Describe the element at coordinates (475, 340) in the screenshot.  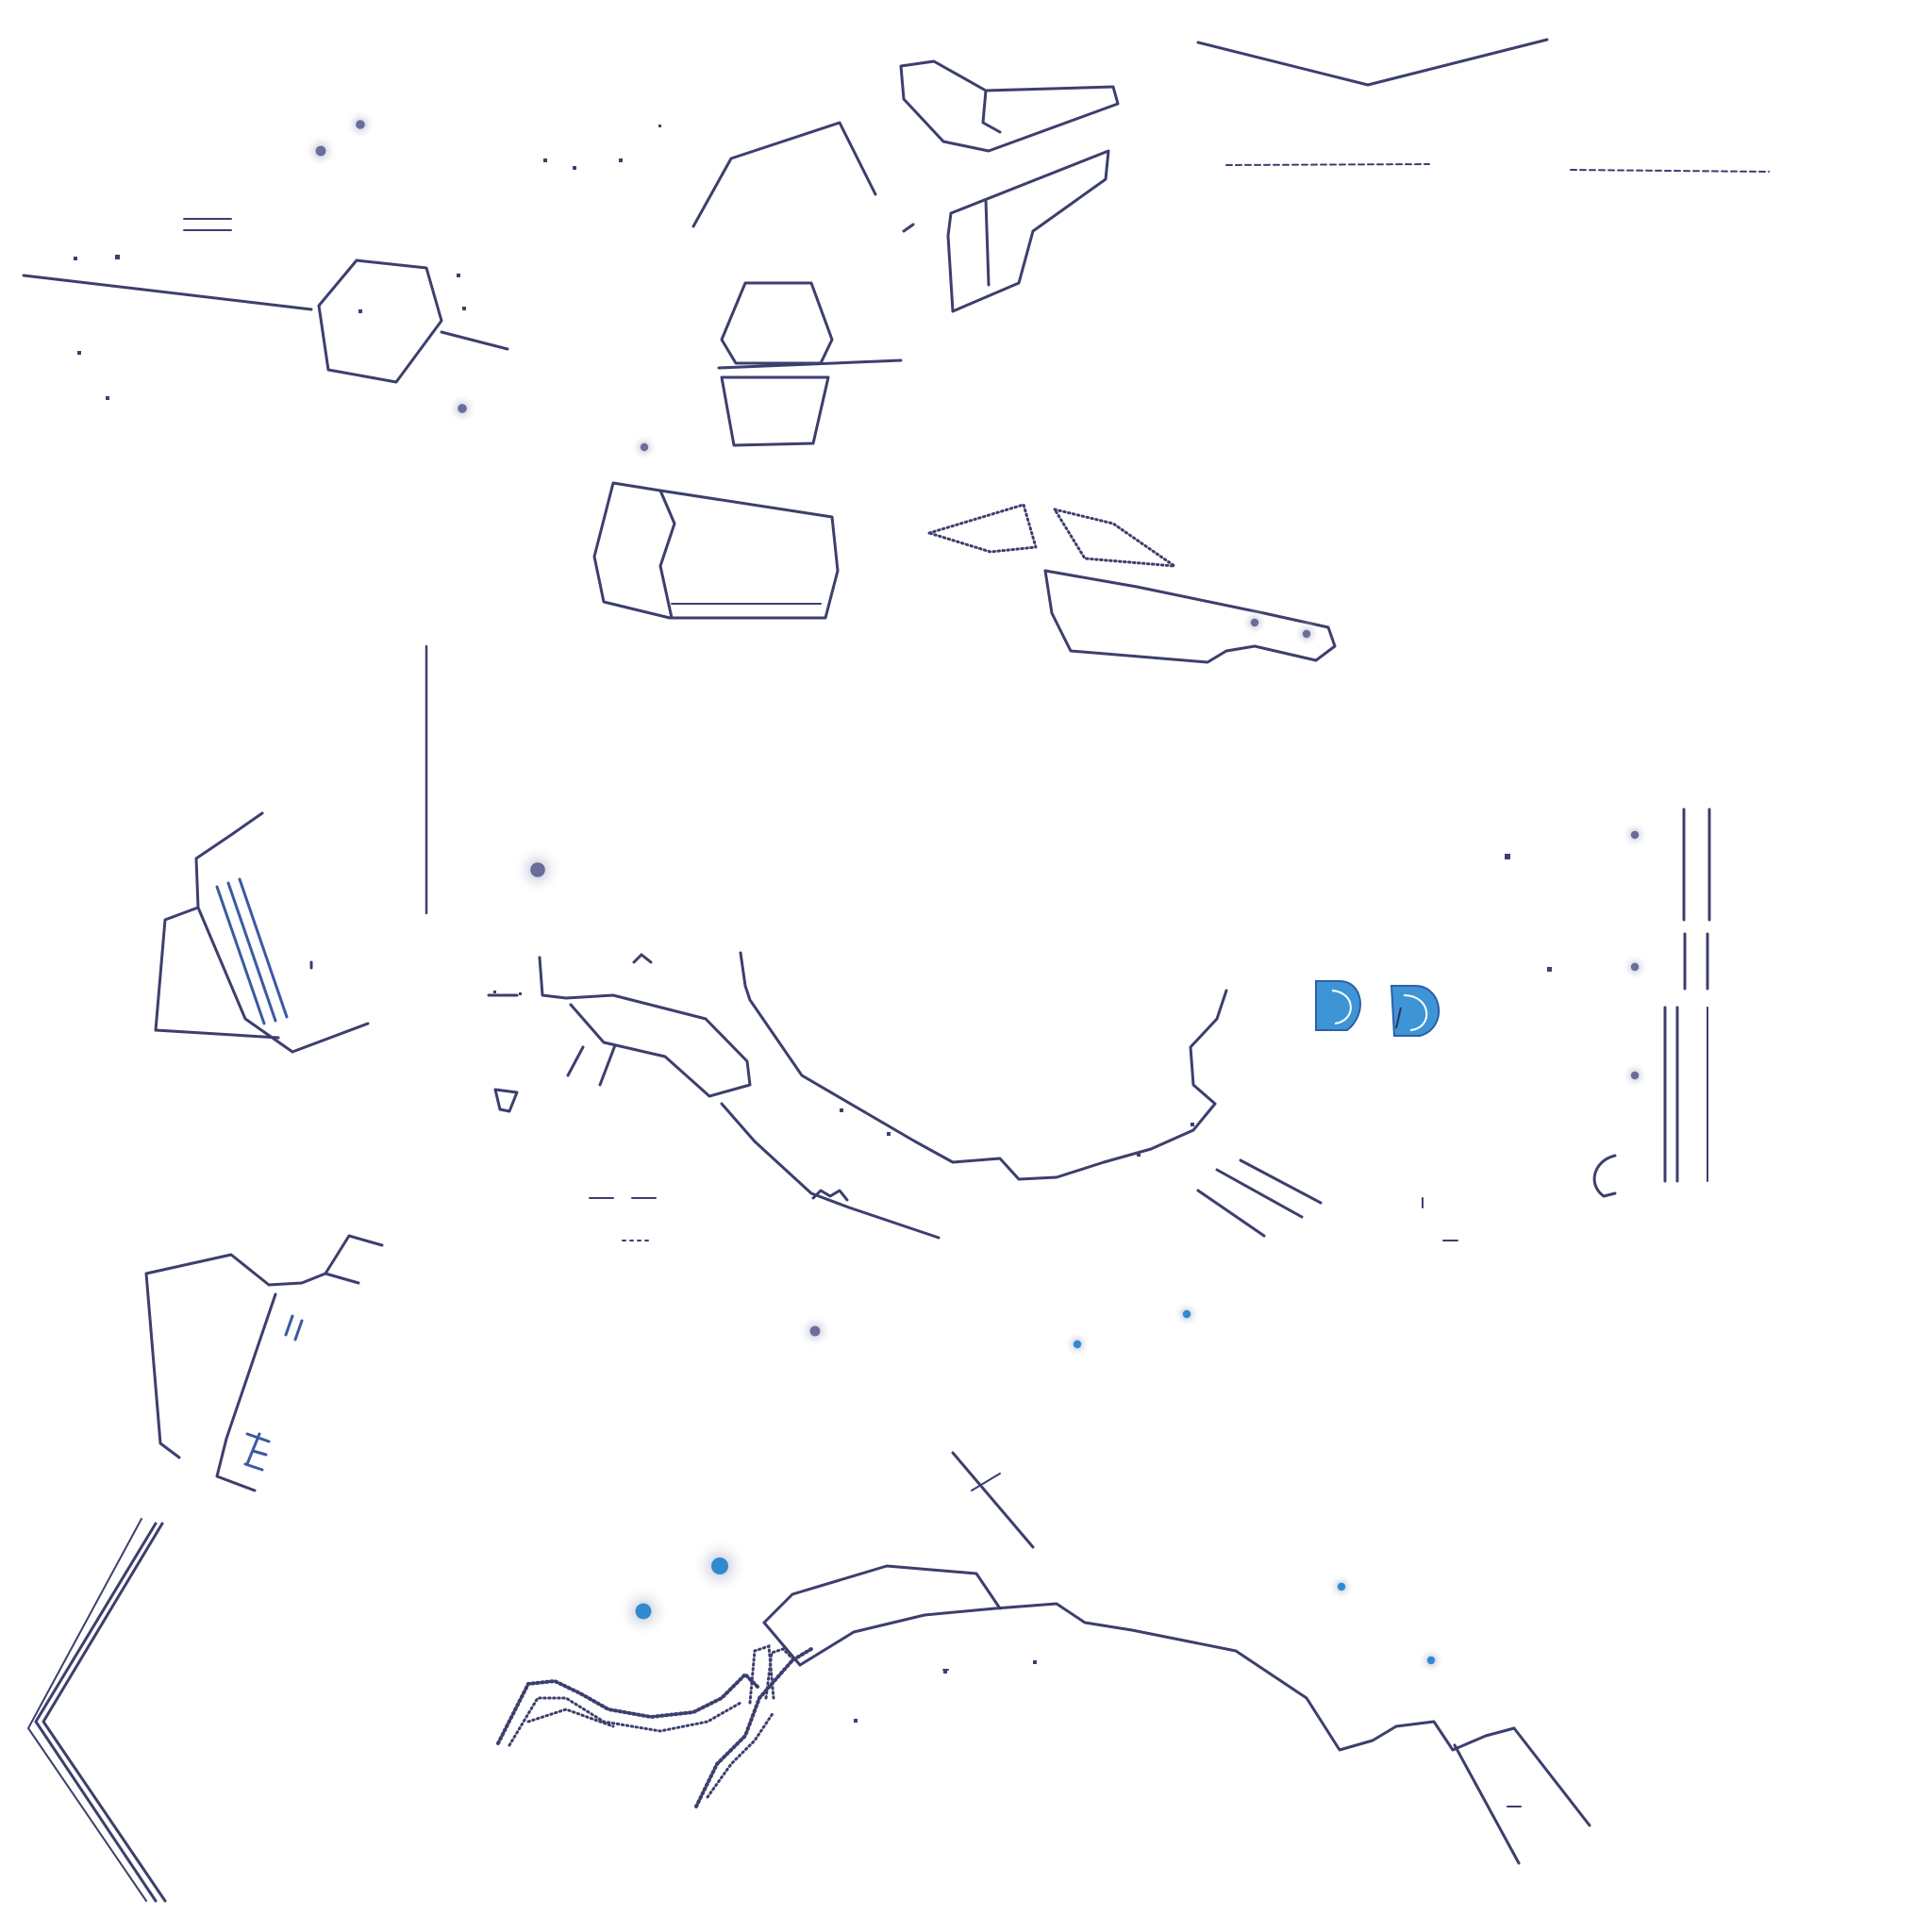
I see `hexagon-right-tick` at that location.